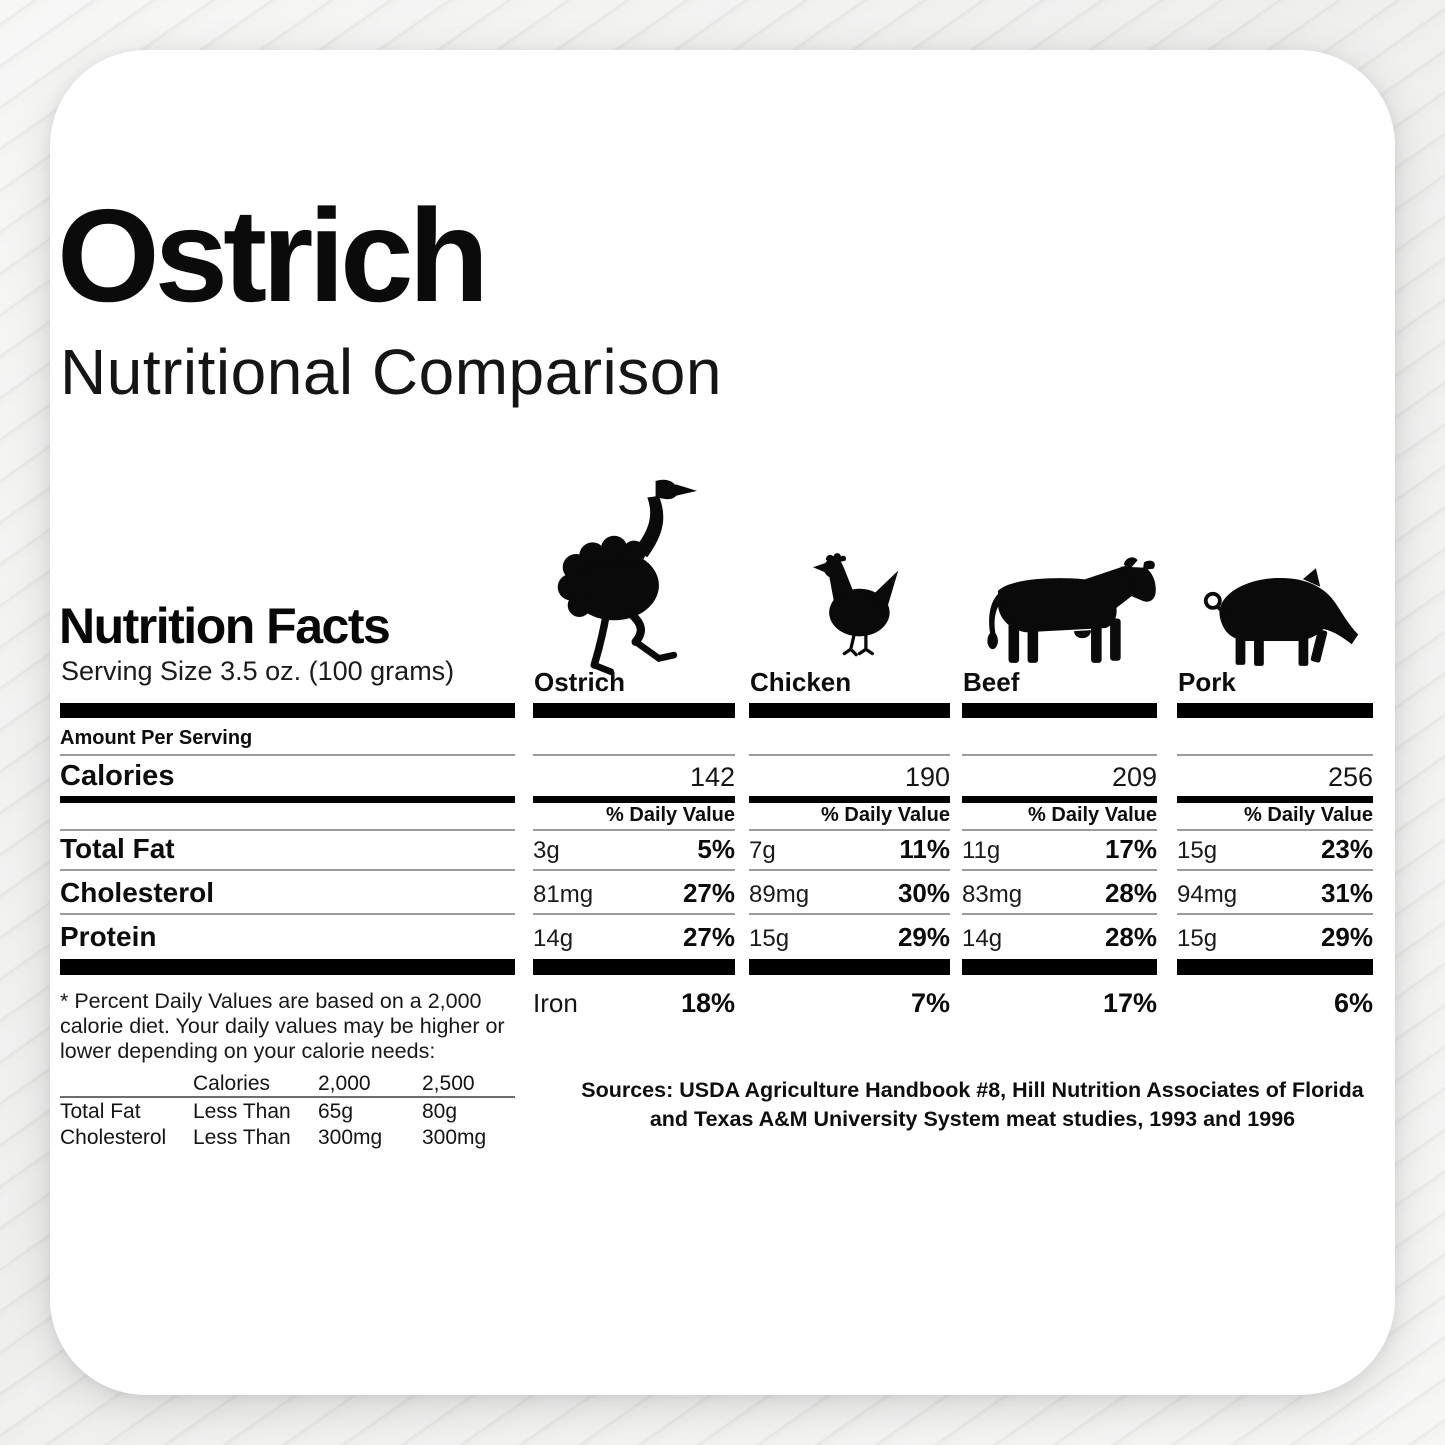 Image resolution: width=1445 pixels, height=1445 pixels. What do you see at coordinates (1207, 682) in the screenshot?
I see `column-header: Pork` at bounding box center [1207, 682].